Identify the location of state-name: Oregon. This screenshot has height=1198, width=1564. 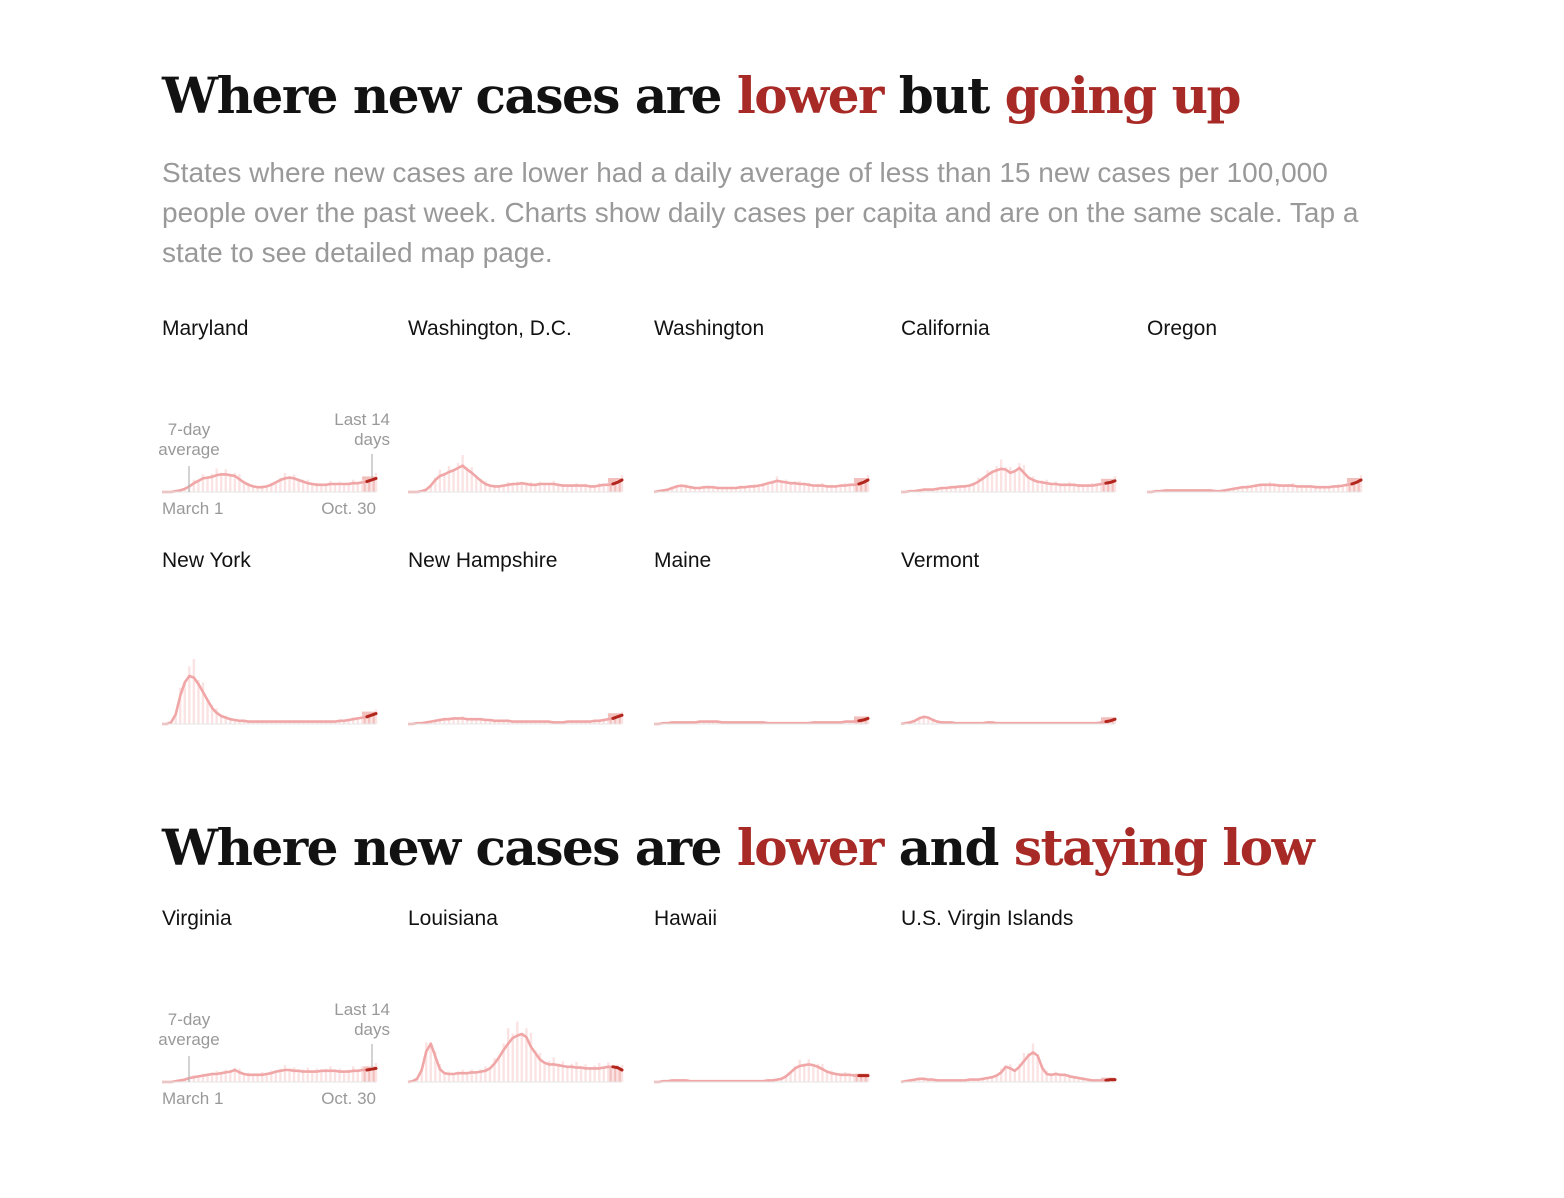
(1182, 328).